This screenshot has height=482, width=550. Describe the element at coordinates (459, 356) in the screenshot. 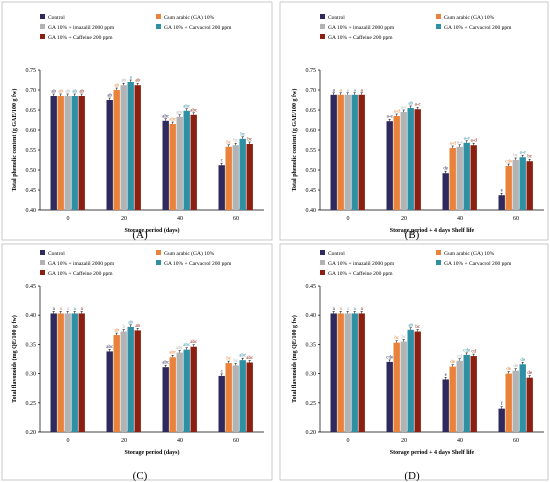

I see `significance-label: cd` at that location.